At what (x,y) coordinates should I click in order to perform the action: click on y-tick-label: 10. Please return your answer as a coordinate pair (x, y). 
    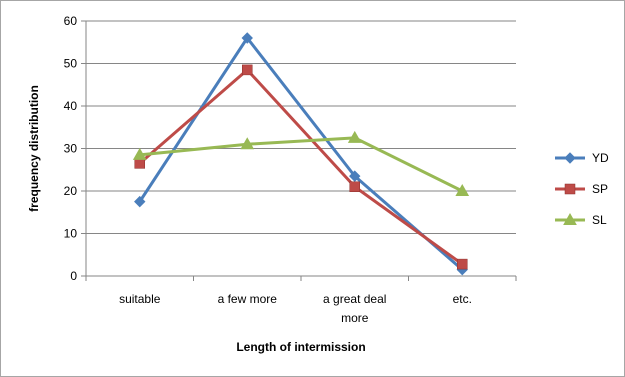
    Looking at the image, I should click on (71, 234).